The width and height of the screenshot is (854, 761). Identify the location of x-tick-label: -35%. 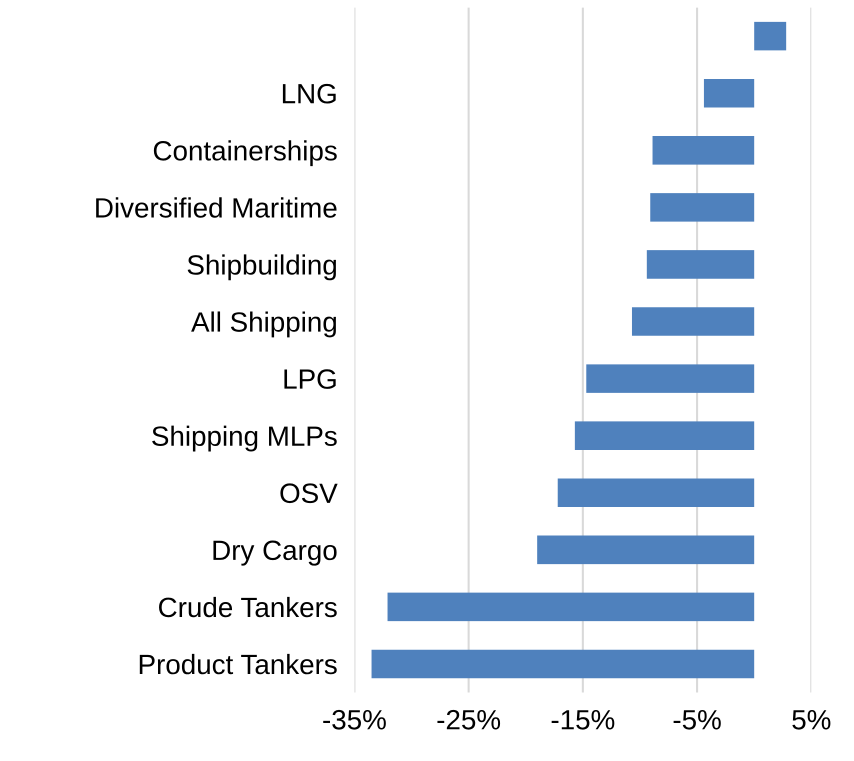
(354, 720).